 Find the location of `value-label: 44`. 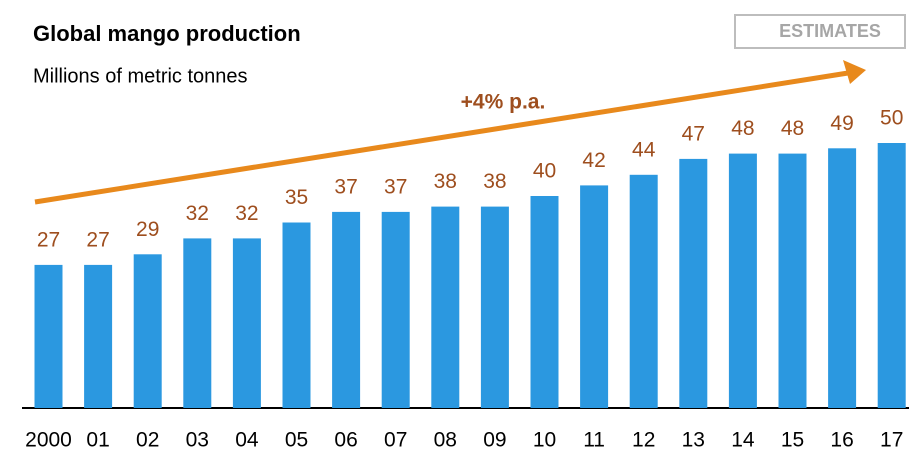

value-label: 44 is located at coordinates (644, 149).